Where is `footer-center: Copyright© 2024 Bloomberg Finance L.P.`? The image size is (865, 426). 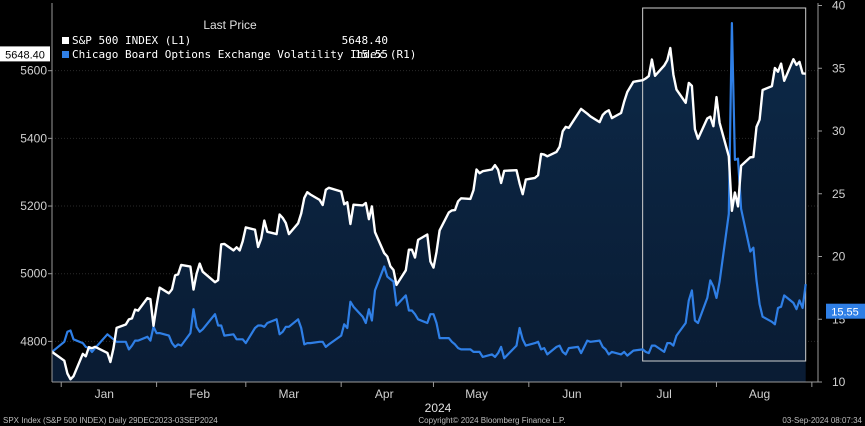 footer-center: Copyright© 2024 Bloomberg Finance L.P. is located at coordinates (491, 420).